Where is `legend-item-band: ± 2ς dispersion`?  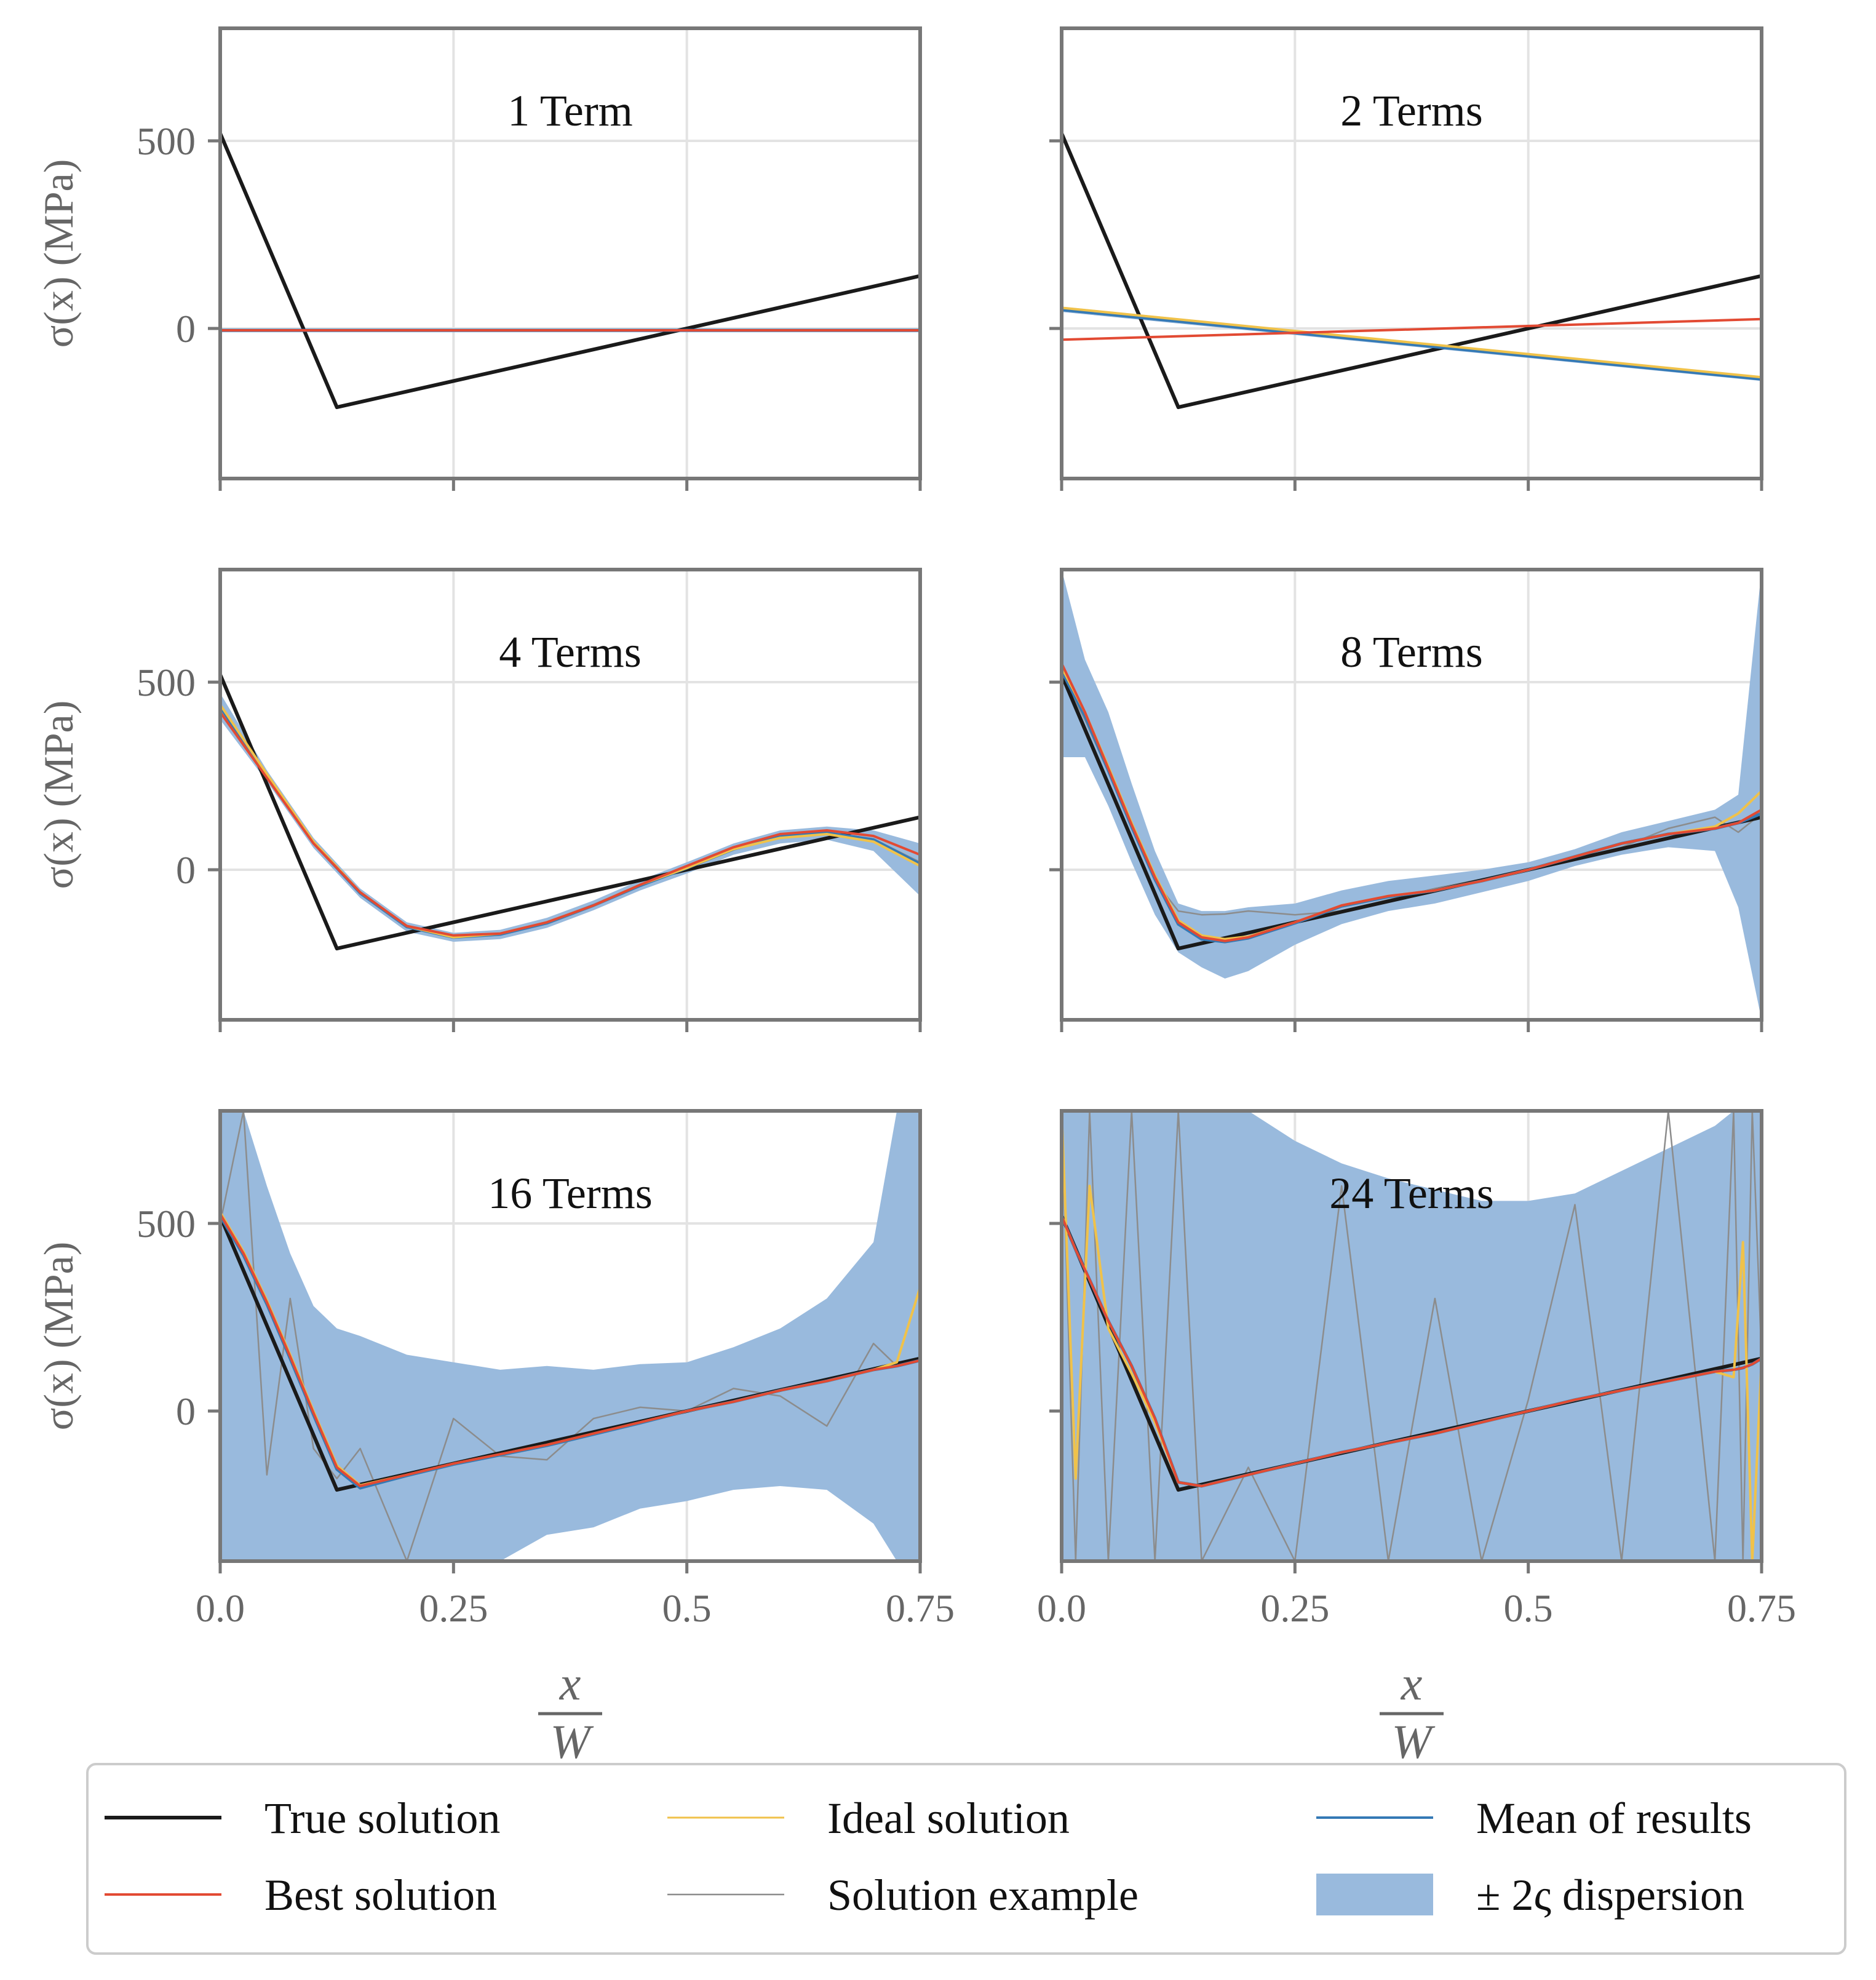 legend-item-band: ± 2ς dispersion is located at coordinates (1530, 1895).